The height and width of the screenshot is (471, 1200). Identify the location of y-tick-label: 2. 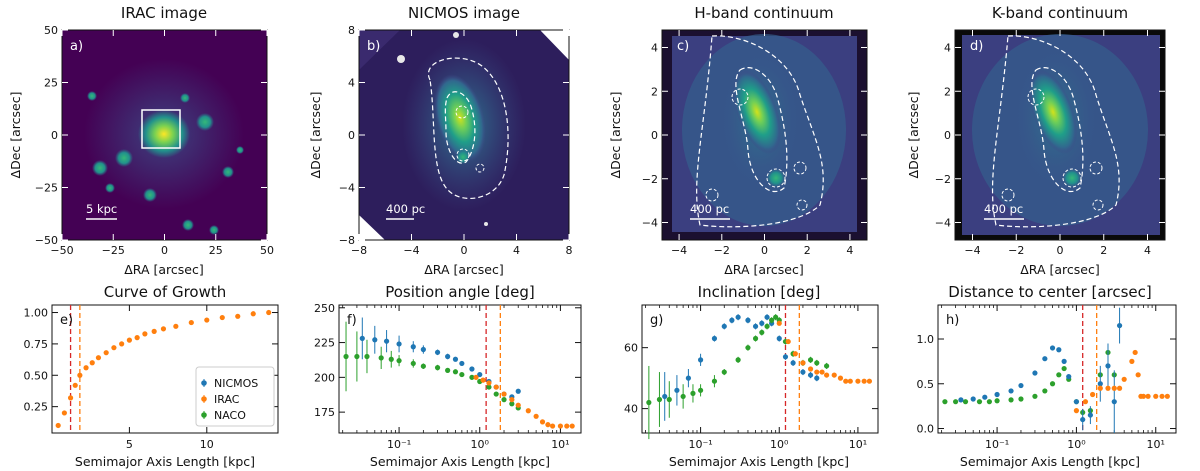
(947, 91).